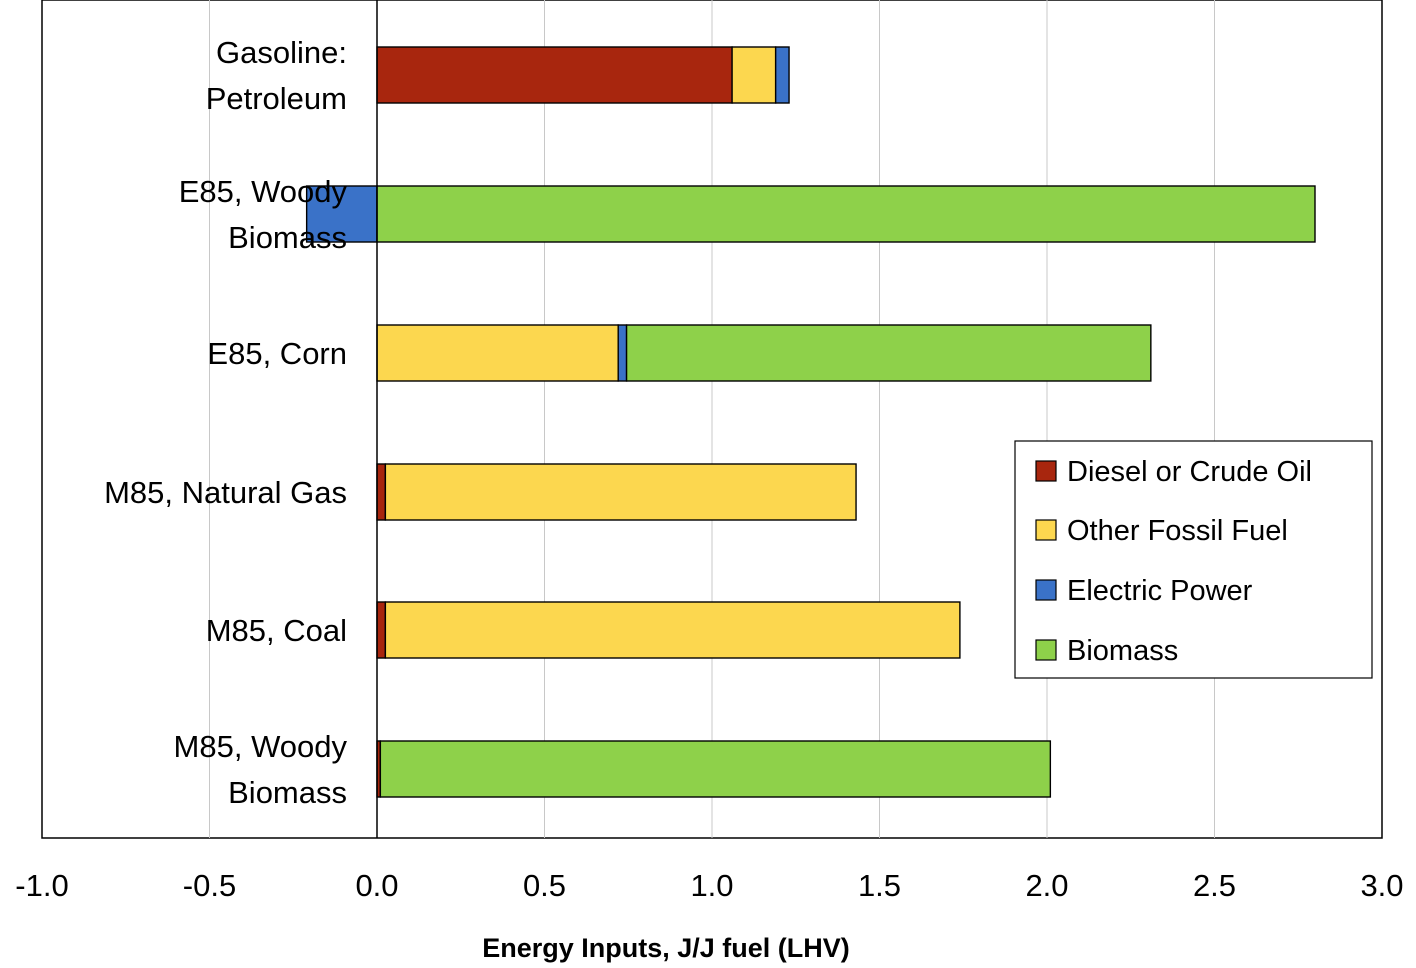 This screenshot has height=968, width=1416. I want to click on legend-label: Electric Power, so click(1160, 591).